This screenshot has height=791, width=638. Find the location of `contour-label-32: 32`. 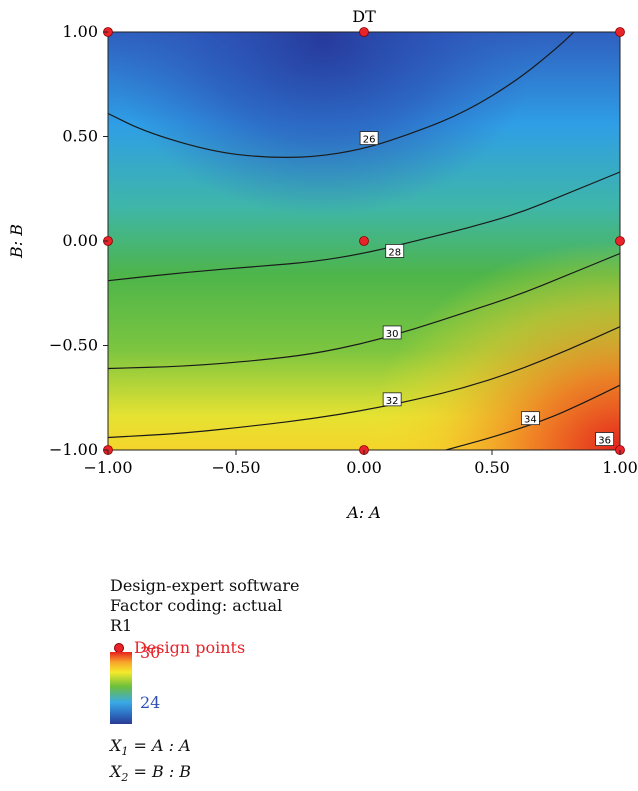

contour-label-32: 32 is located at coordinates (392, 401).